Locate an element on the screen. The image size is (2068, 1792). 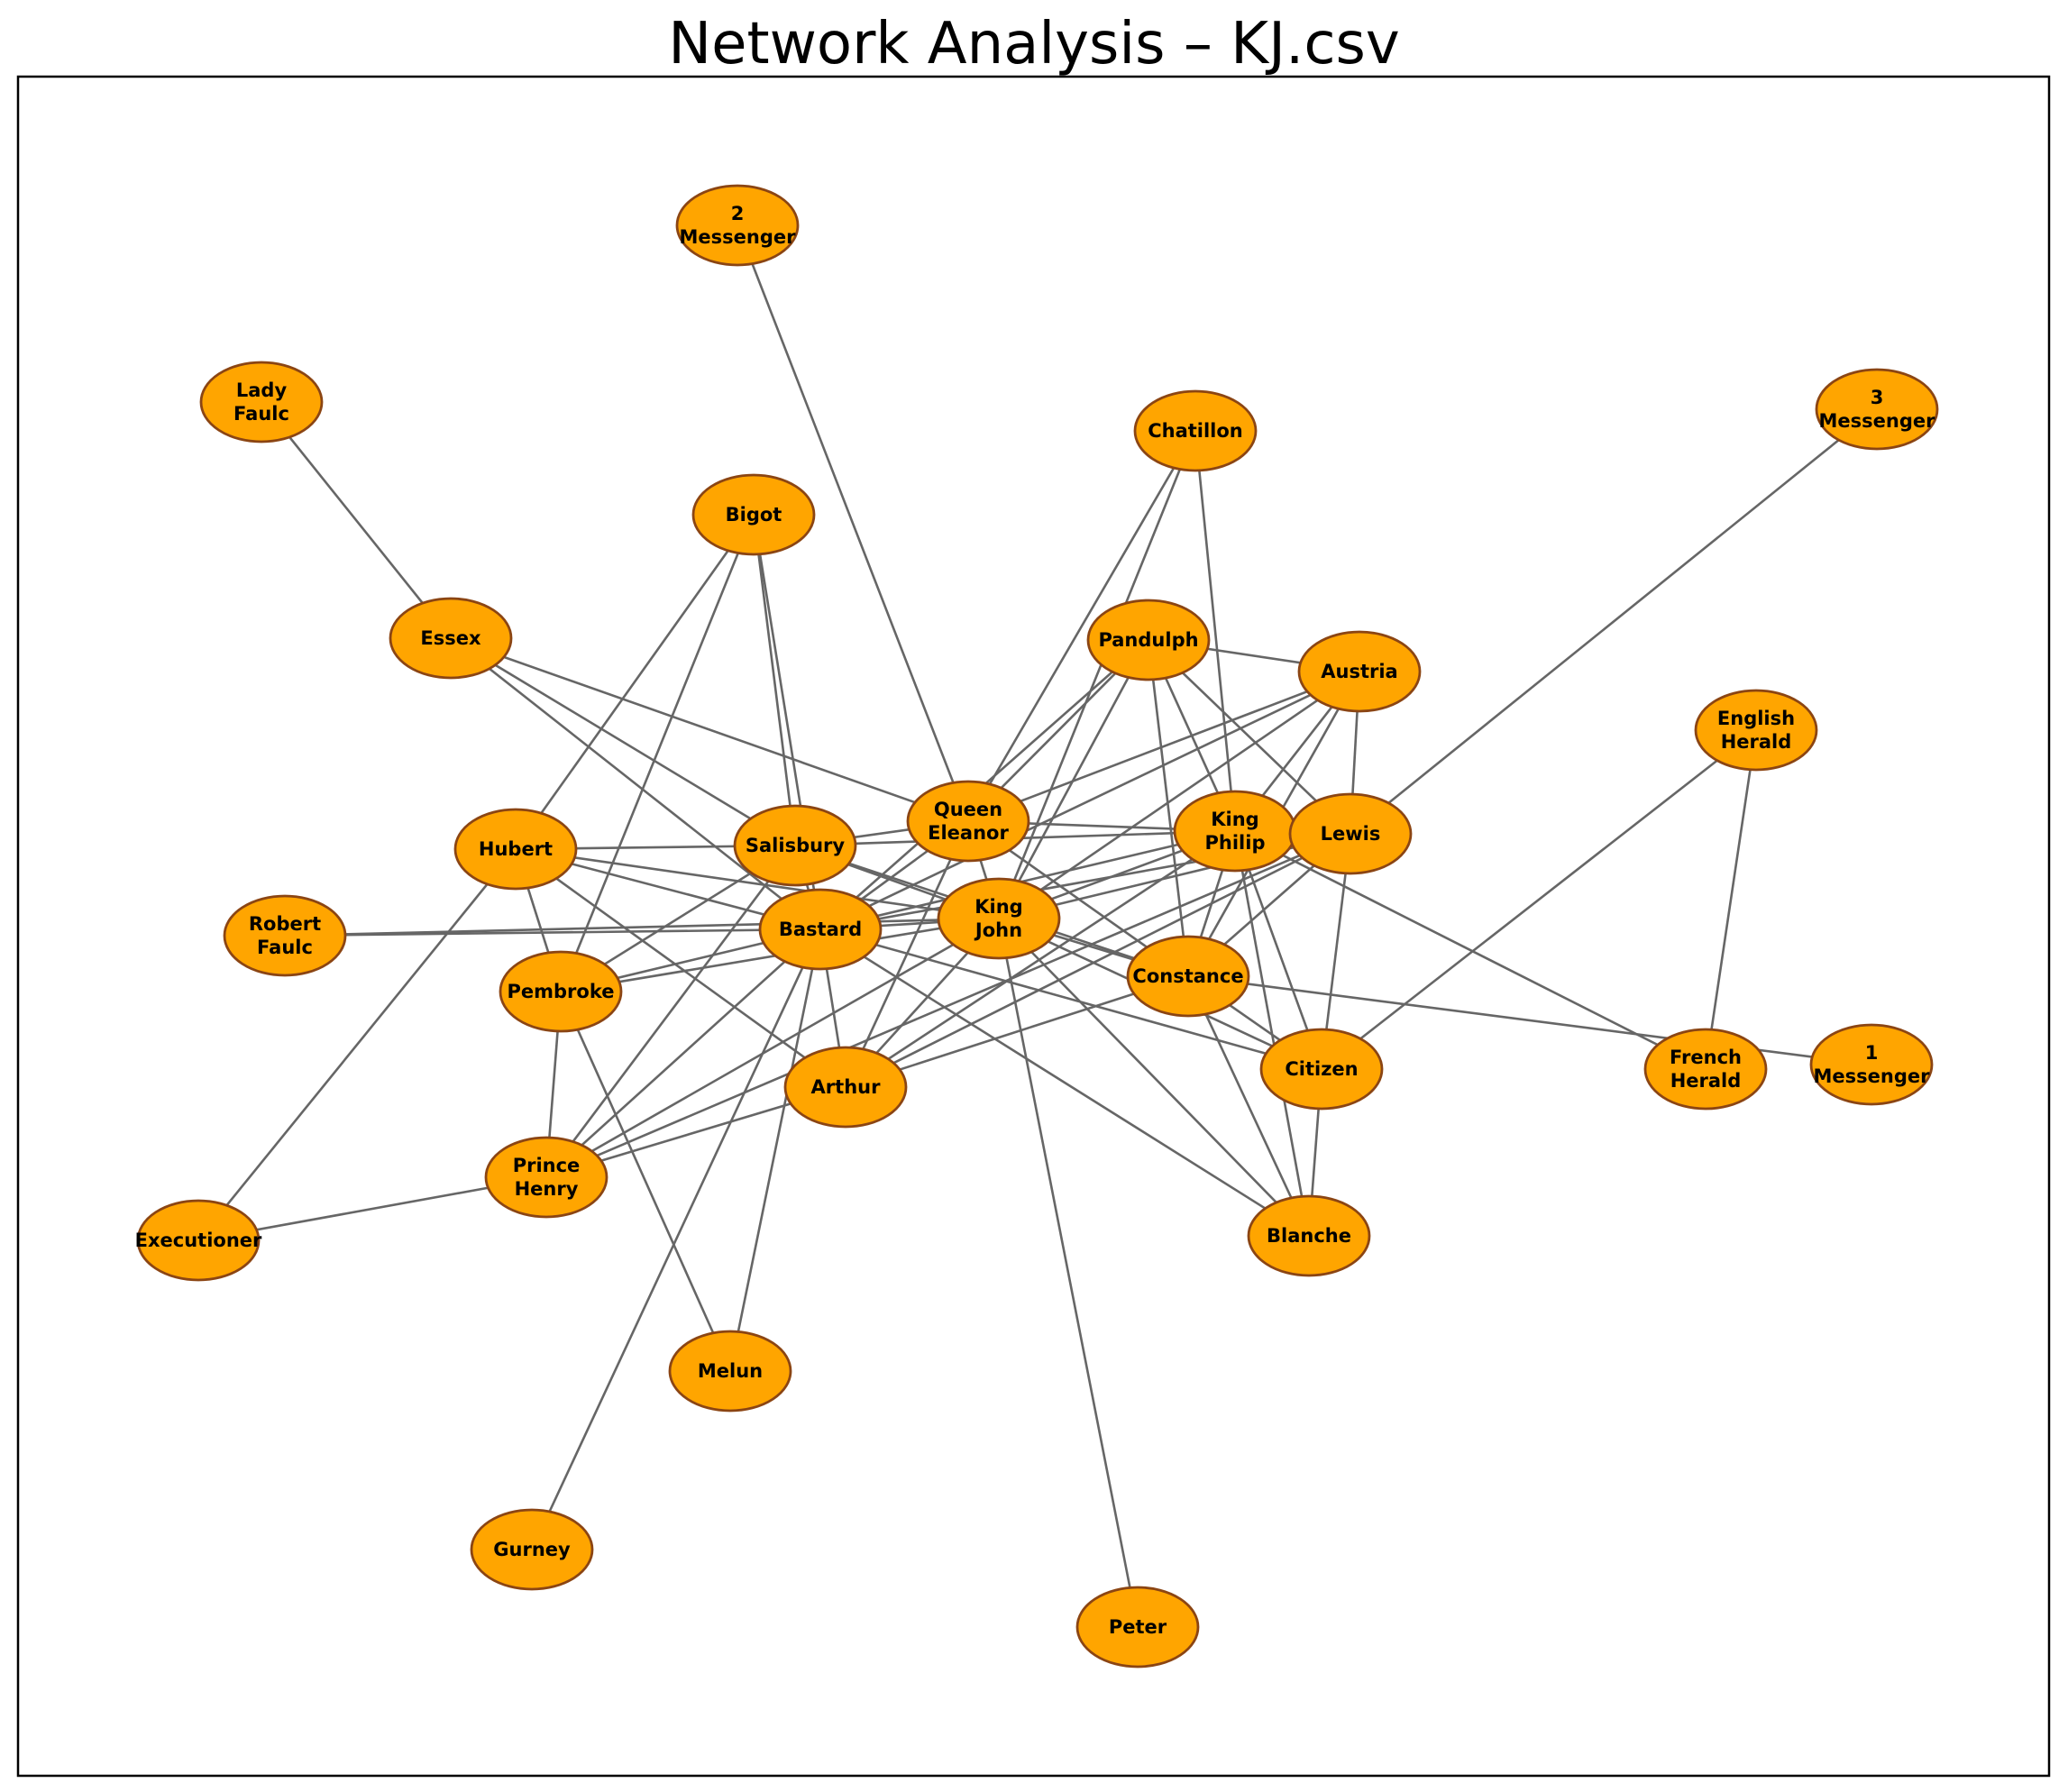
node-label: Melun is located at coordinates (730, 1371).